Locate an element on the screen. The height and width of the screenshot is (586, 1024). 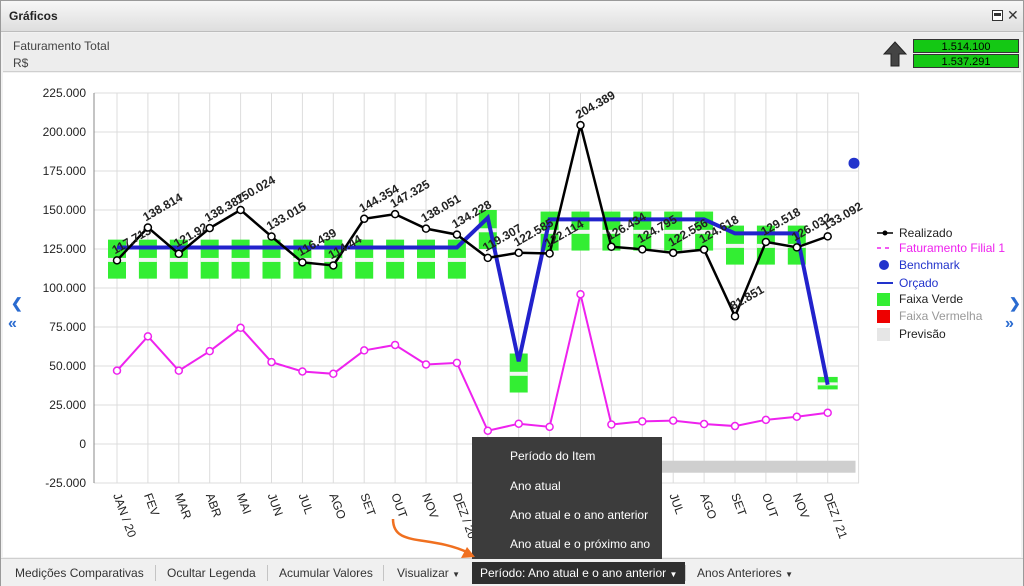
acumular-valores-button: Acumular Valores is located at coordinates (326, 573).